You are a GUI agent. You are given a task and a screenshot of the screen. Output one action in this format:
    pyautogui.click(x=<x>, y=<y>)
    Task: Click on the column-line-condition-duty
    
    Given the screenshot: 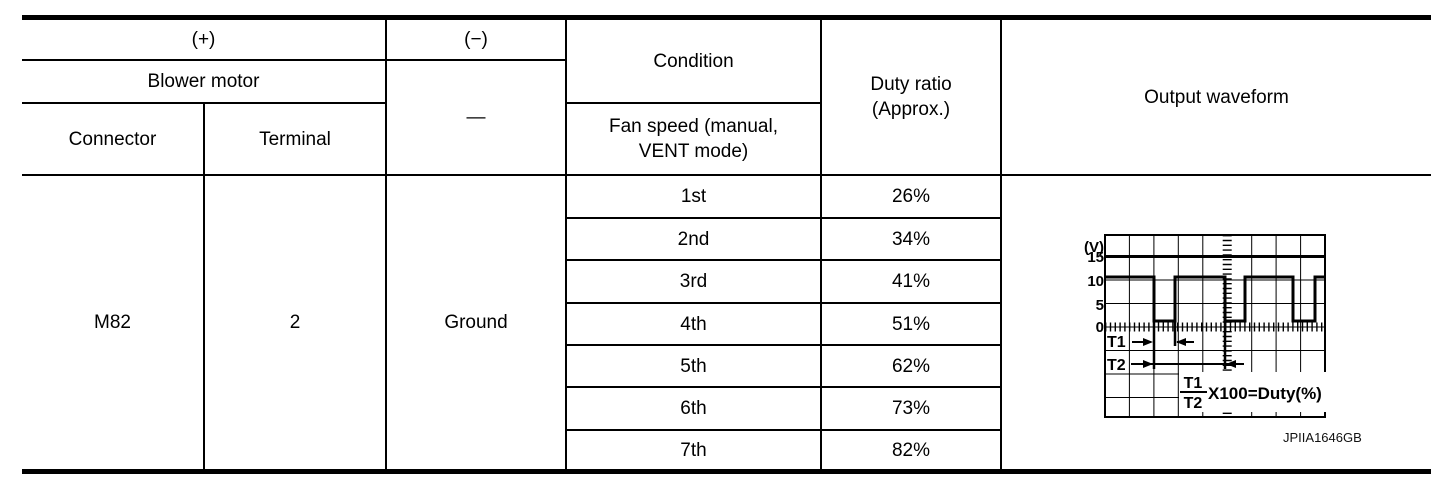 What is the action you would take?
    pyautogui.click(x=821, y=243)
    